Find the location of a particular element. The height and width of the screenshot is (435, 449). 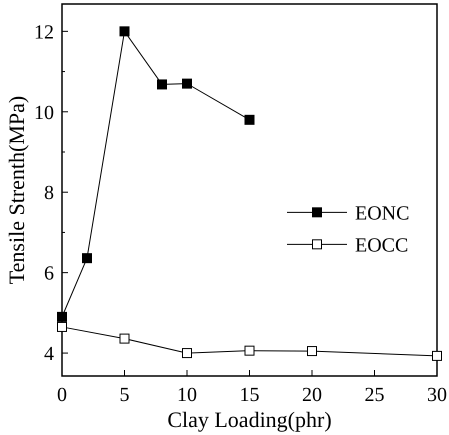

x-tick-label: 25 is located at coordinates (374, 395).